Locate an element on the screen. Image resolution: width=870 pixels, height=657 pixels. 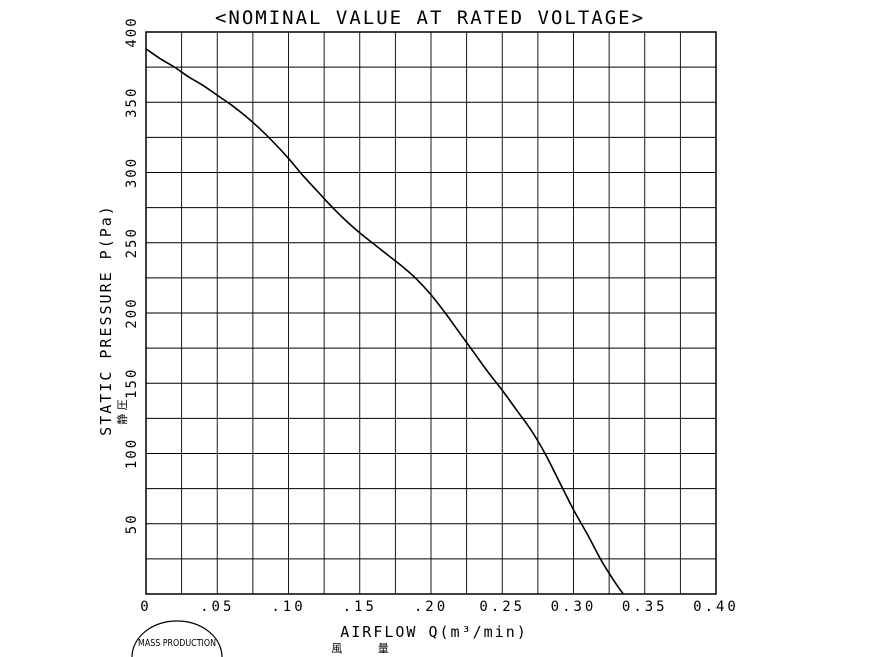
y-axis-label-jp: 静 圧 is located at coordinates (122, 412).